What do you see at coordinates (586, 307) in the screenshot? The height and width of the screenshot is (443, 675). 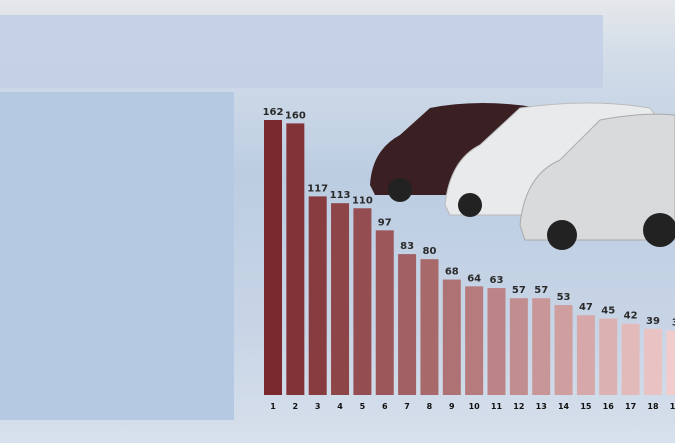 I see `data-label: 47` at bounding box center [586, 307].